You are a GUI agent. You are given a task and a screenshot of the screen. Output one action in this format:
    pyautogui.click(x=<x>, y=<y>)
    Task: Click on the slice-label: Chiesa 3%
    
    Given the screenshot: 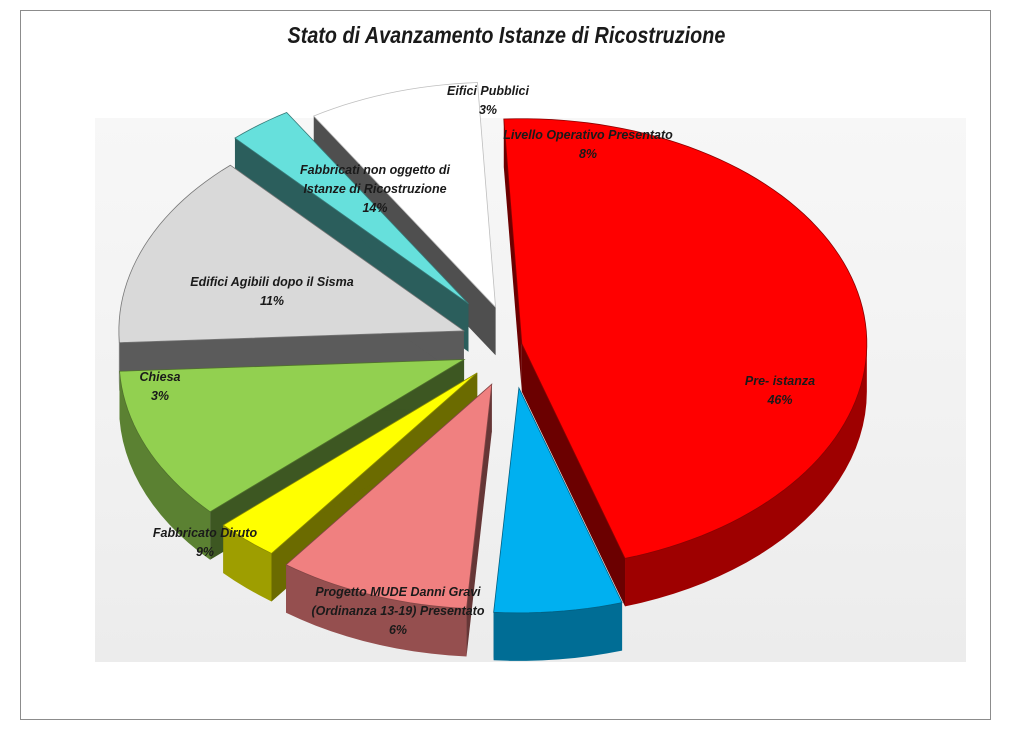 What is the action you would take?
    pyautogui.click(x=160, y=386)
    